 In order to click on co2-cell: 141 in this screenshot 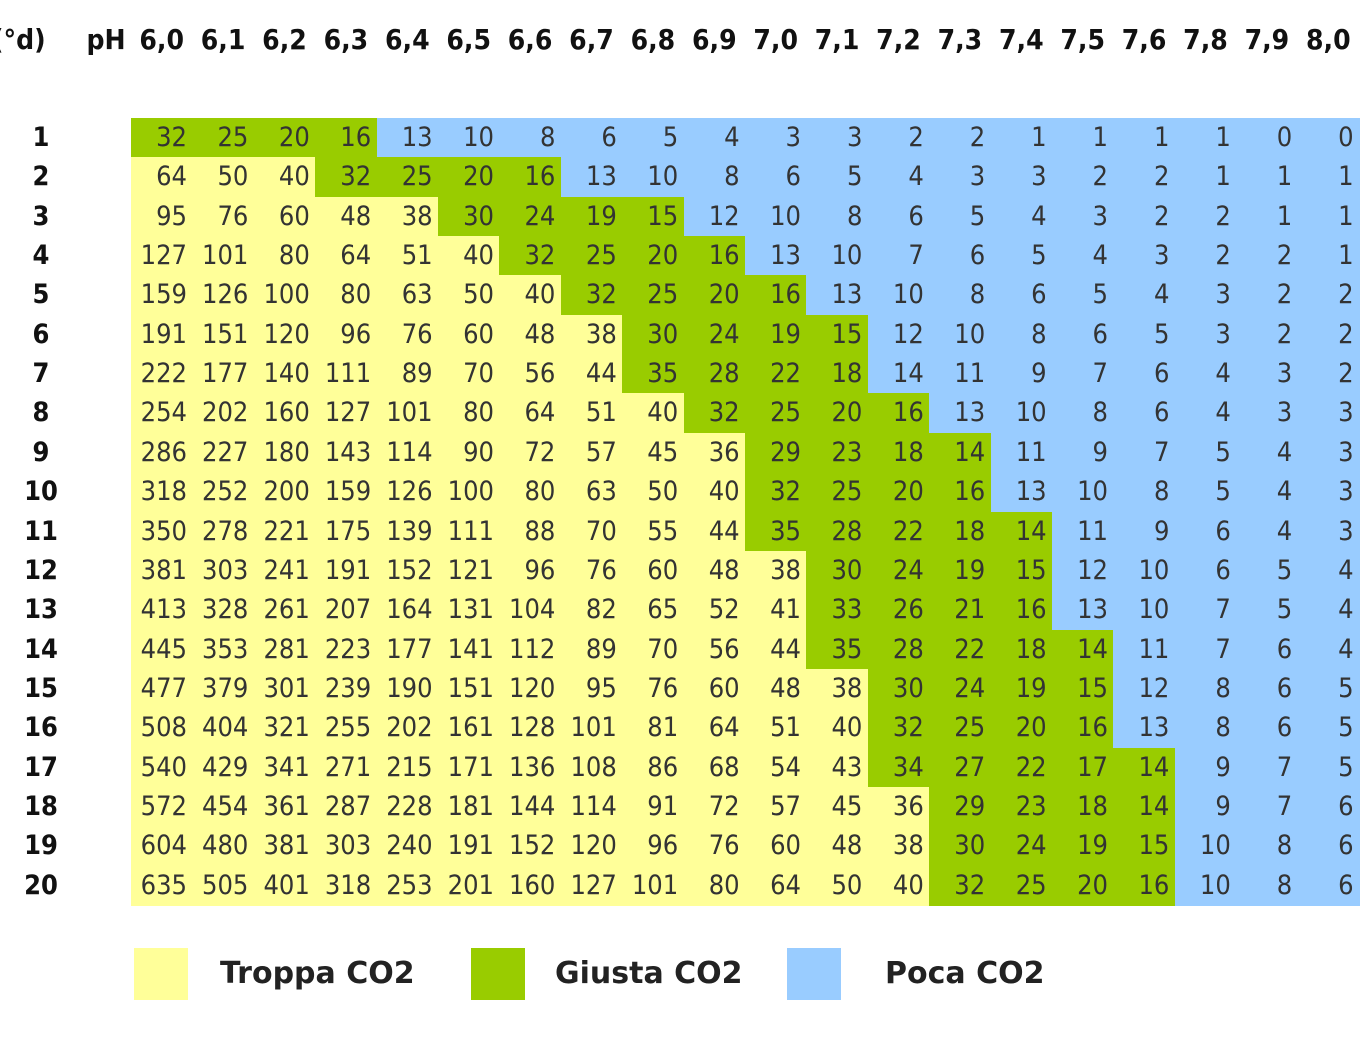, I will do `click(469, 649)`.